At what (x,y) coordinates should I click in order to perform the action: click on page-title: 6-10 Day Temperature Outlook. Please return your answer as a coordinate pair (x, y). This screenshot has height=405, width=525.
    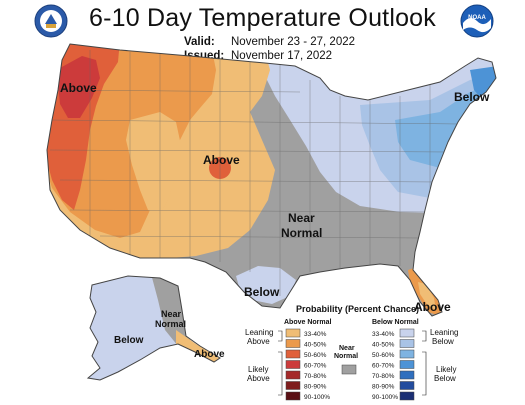
    Looking at the image, I should click on (262, 18).